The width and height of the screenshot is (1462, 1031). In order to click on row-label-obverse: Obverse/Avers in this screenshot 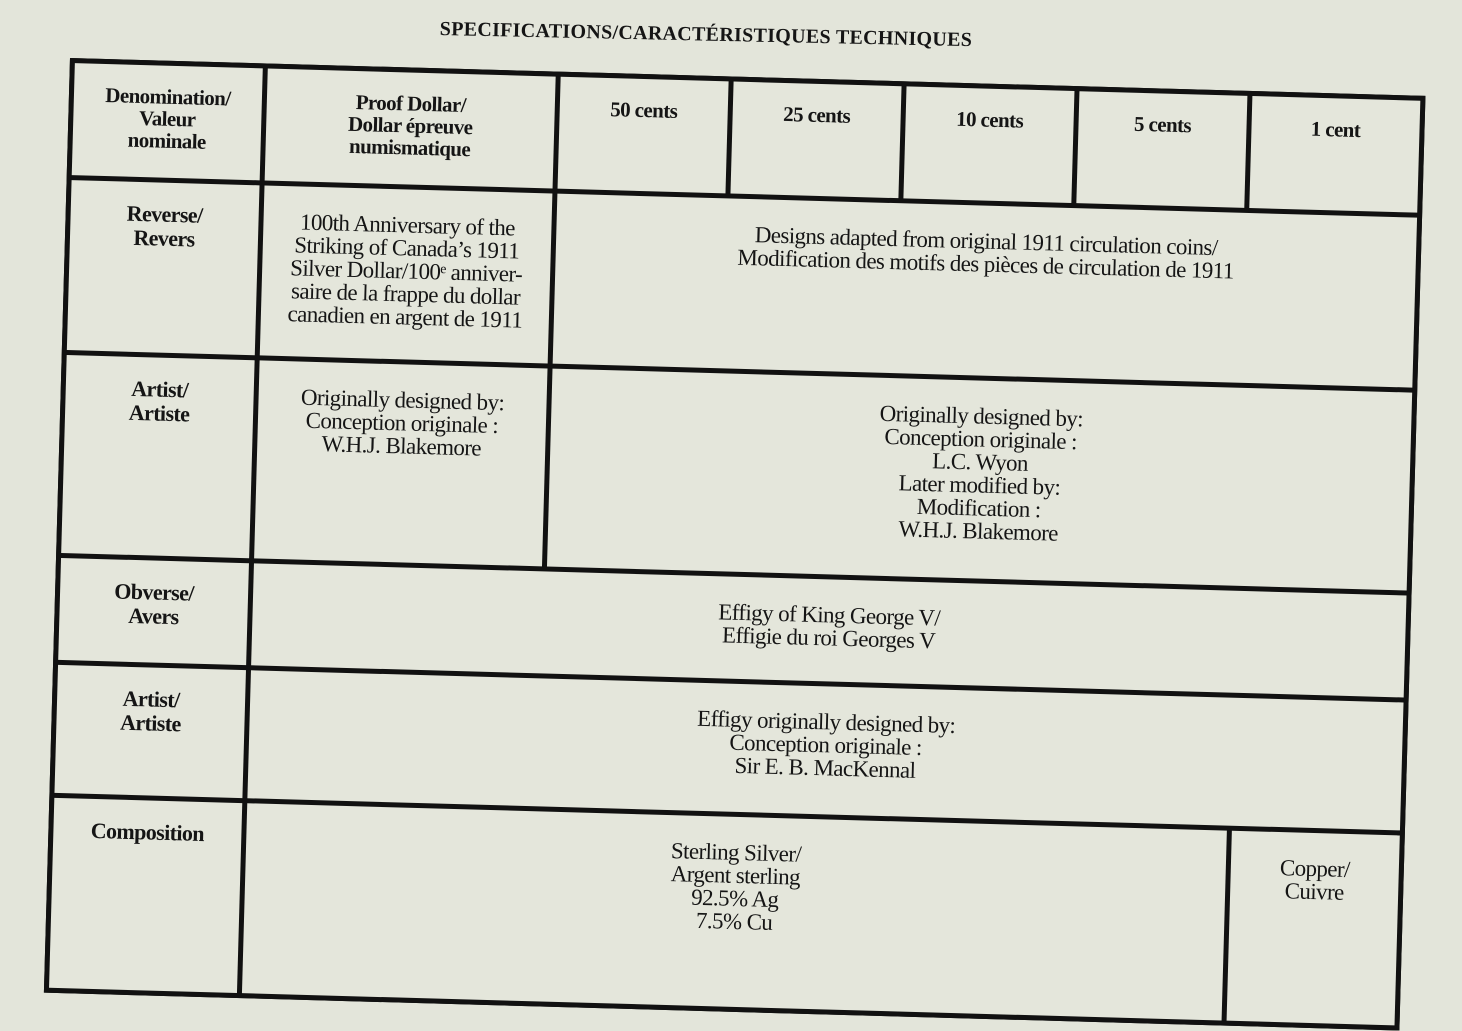, I will do `click(153, 611)`.